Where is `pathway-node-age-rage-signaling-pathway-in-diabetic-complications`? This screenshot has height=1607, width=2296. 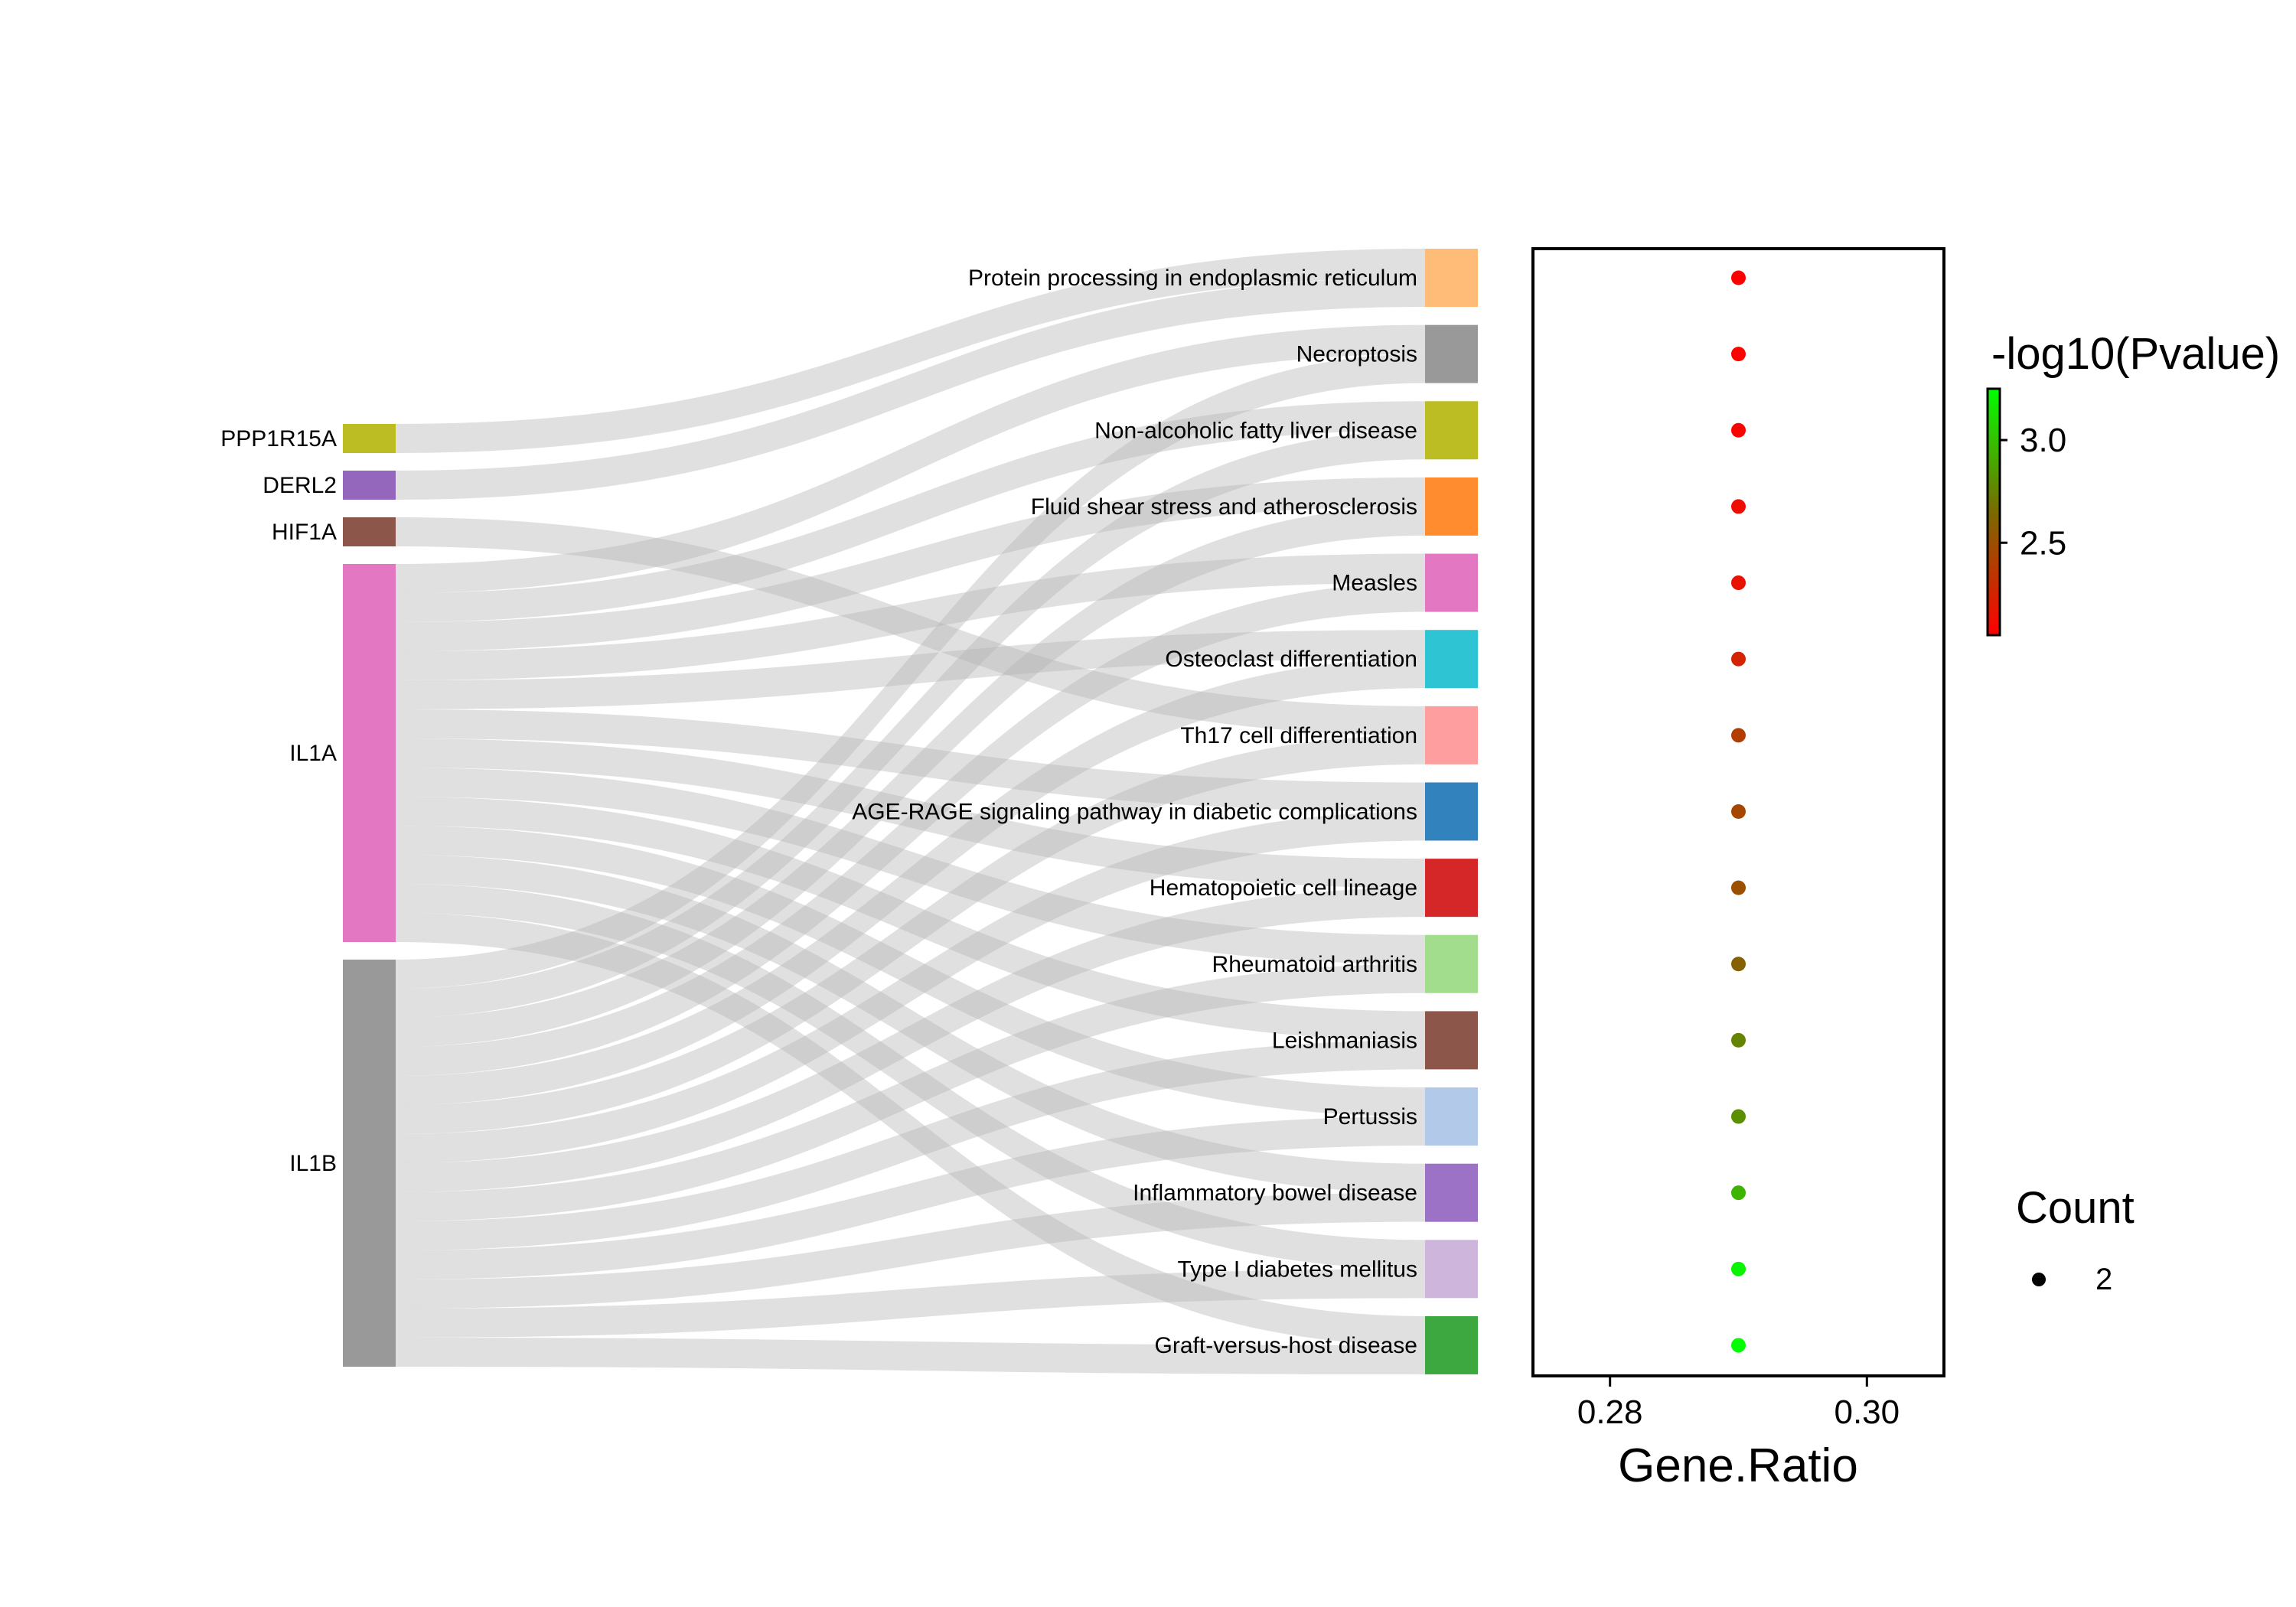 pathway-node-age-rage-signaling-pathway-in-diabetic-complications is located at coordinates (1451, 811).